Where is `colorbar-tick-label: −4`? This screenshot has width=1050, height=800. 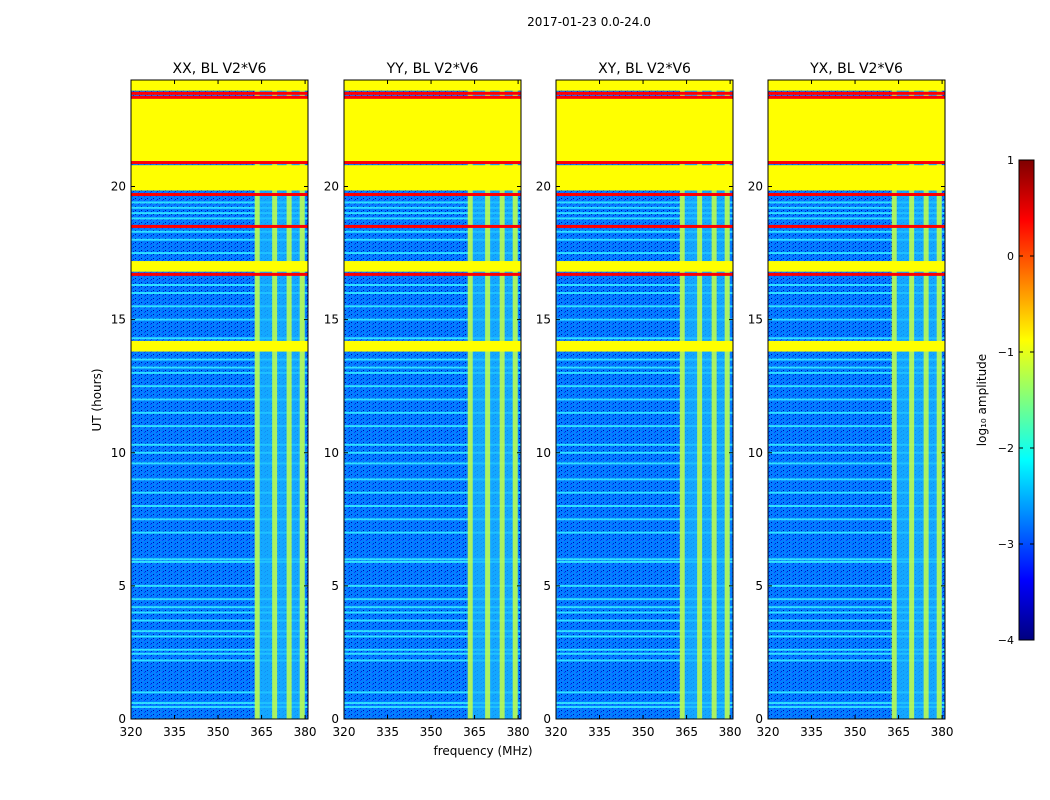
colorbar-tick-label: −4 is located at coordinates (1006, 640).